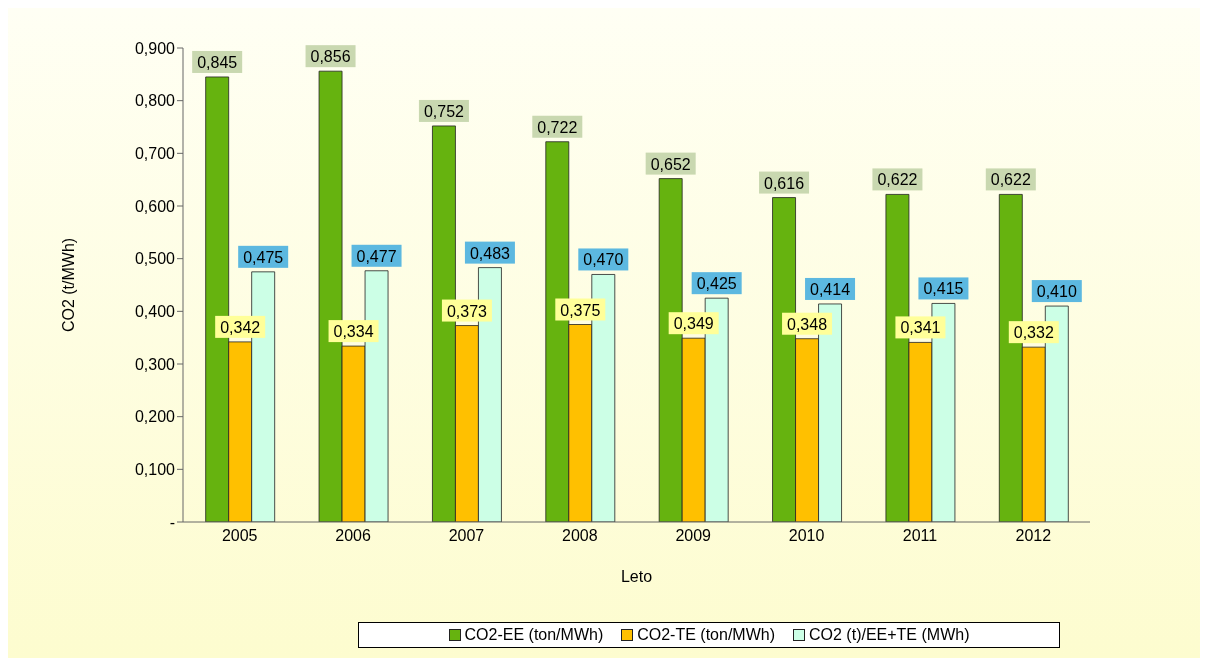  What do you see at coordinates (330, 57) in the screenshot?
I see `data-label: 0,856` at bounding box center [330, 57].